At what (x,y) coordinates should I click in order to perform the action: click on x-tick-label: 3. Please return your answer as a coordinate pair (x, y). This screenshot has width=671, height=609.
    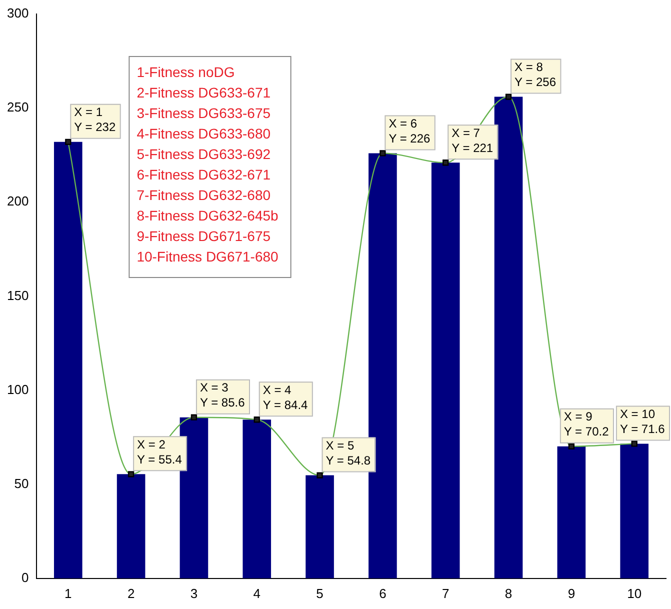
    Looking at the image, I should click on (194, 593).